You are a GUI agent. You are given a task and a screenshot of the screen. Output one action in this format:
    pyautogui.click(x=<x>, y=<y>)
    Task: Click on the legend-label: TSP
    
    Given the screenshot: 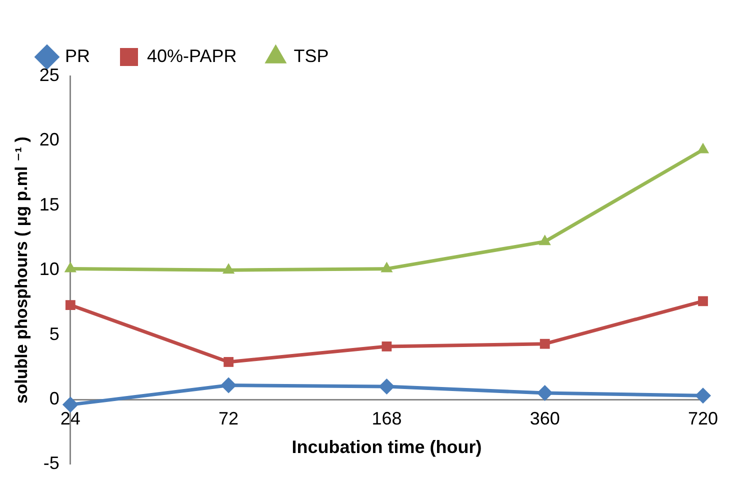 What is the action you would take?
    pyautogui.click(x=311, y=56)
    